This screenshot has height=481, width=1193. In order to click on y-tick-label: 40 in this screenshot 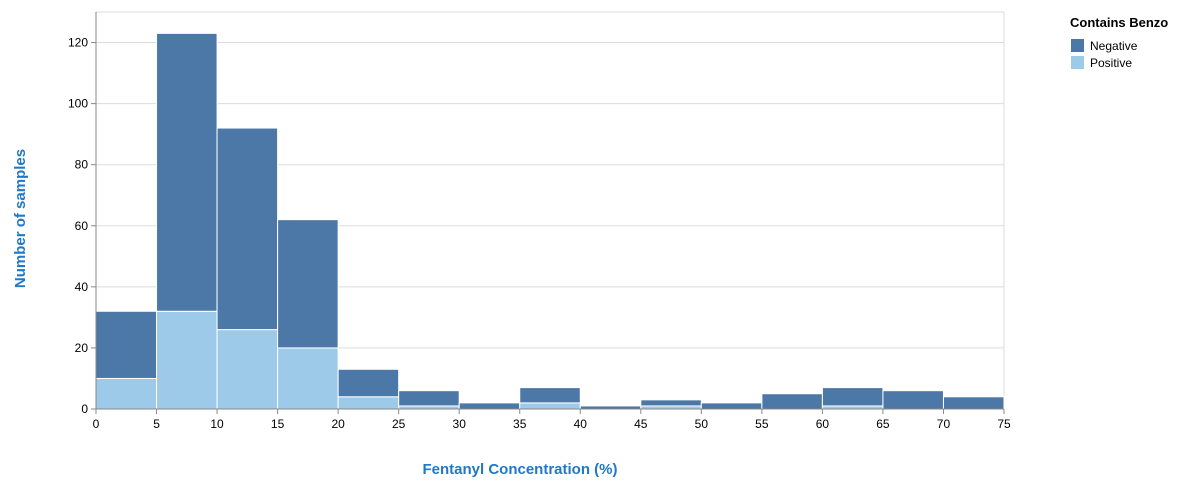, I will do `click(82, 287)`.